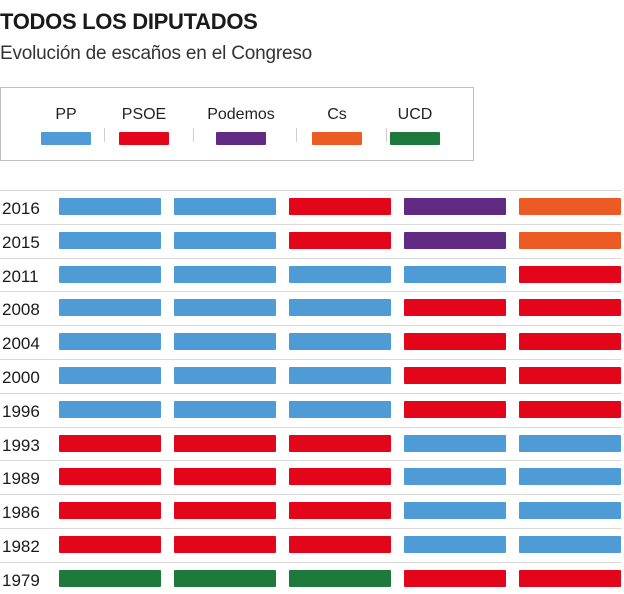  What do you see at coordinates (21, 513) in the screenshot?
I see `year-label: 1986` at bounding box center [21, 513].